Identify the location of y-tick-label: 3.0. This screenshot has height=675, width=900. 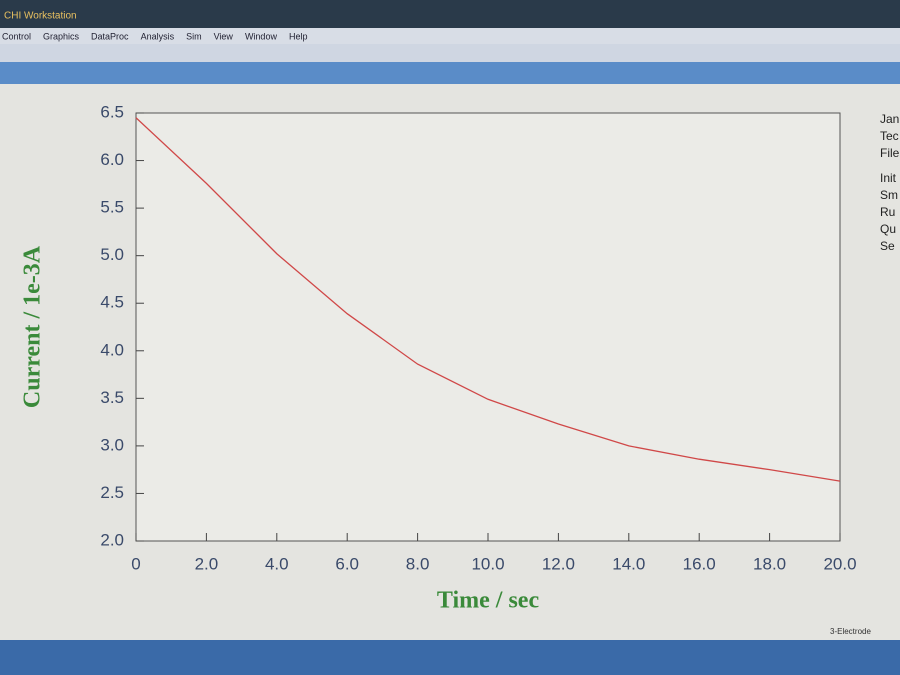
(112, 444).